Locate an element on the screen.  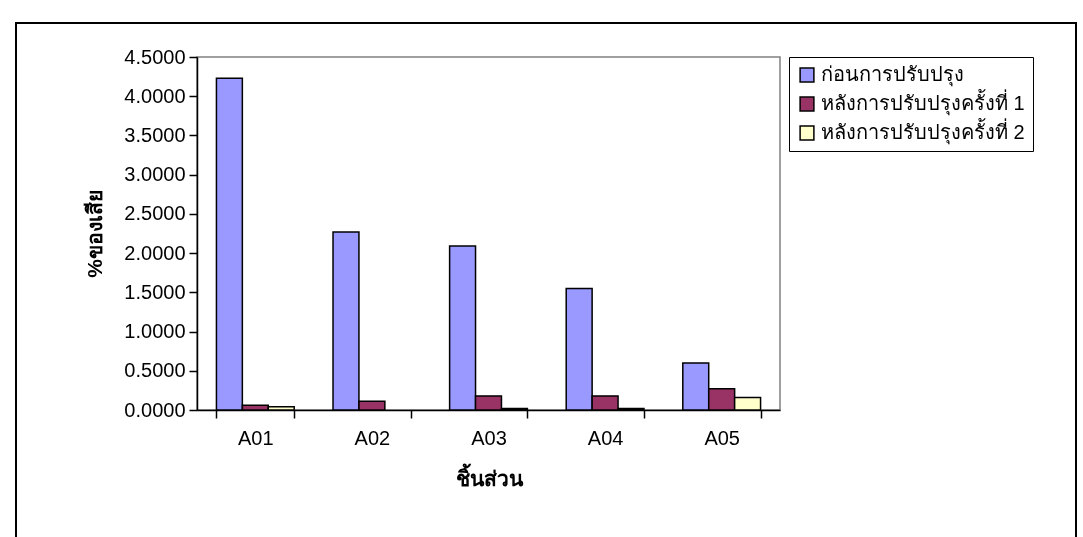
y-axis-title: %ของเสีย is located at coordinates (95, 234).